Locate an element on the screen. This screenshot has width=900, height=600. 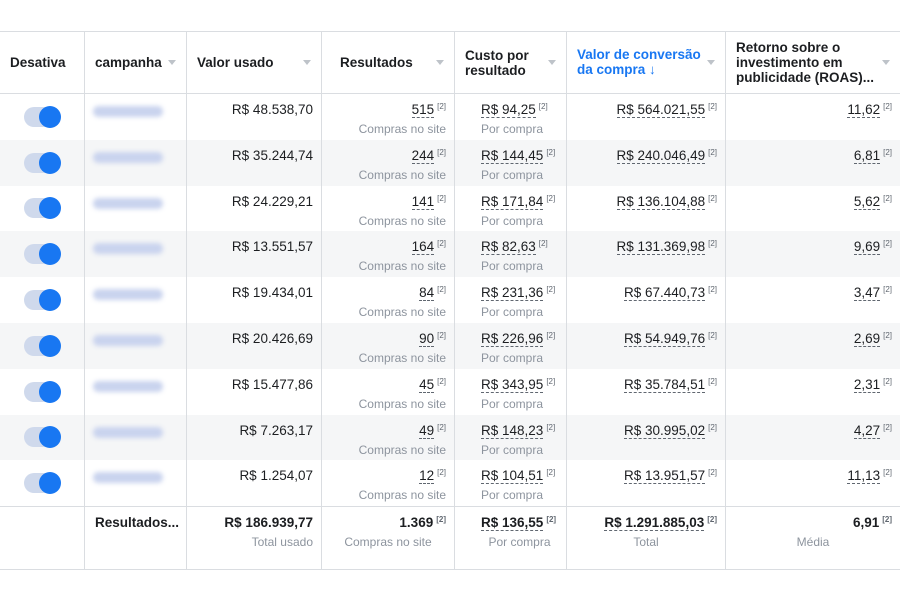
amount-spent-cell-value: R$ 15.477,86 is located at coordinates (254, 384).